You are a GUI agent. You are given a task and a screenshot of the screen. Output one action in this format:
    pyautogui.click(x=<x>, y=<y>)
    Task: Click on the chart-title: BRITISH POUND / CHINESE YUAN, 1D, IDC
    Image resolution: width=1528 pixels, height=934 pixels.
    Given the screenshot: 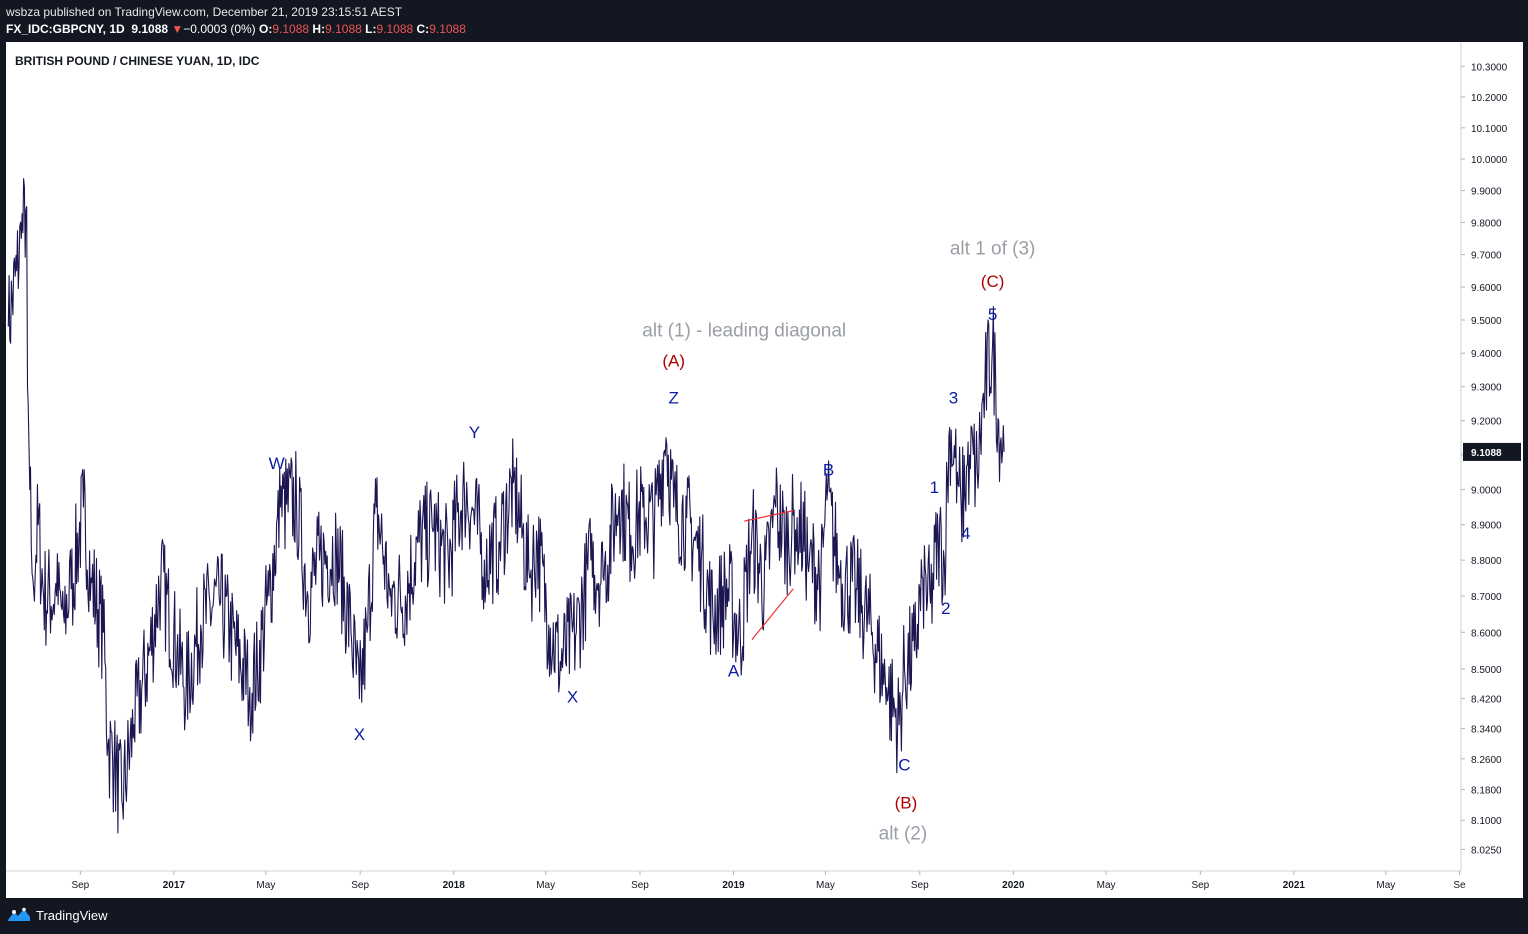 What is the action you would take?
    pyautogui.click(x=137, y=61)
    